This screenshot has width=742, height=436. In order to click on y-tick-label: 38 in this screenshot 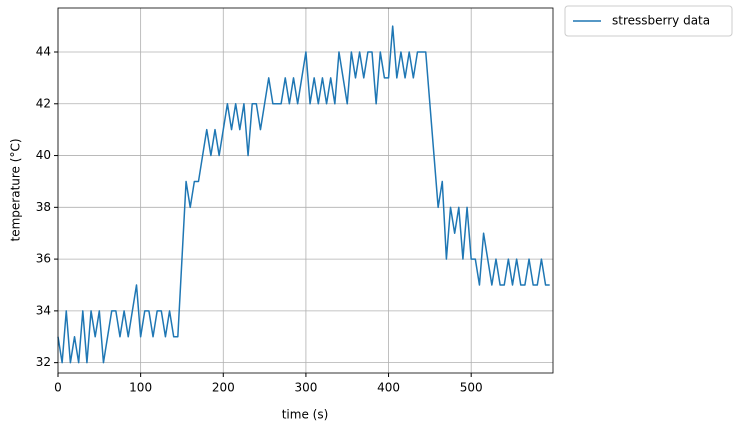, I will do `click(43, 207)`.